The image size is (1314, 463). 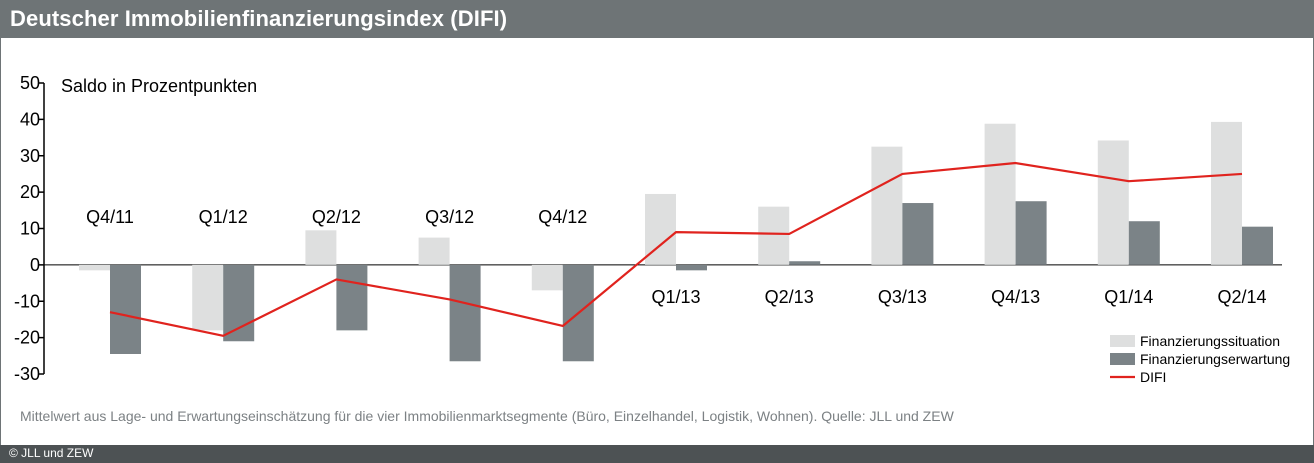 What do you see at coordinates (1122, 341) in the screenshot?
I see `legend-finanzierungssituation-swatch` at bounding box center [1122, 341].